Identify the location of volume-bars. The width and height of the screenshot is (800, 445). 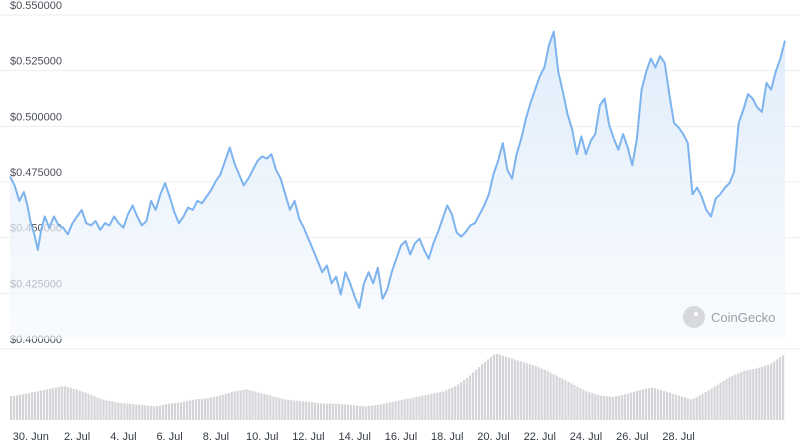
(397, 386).